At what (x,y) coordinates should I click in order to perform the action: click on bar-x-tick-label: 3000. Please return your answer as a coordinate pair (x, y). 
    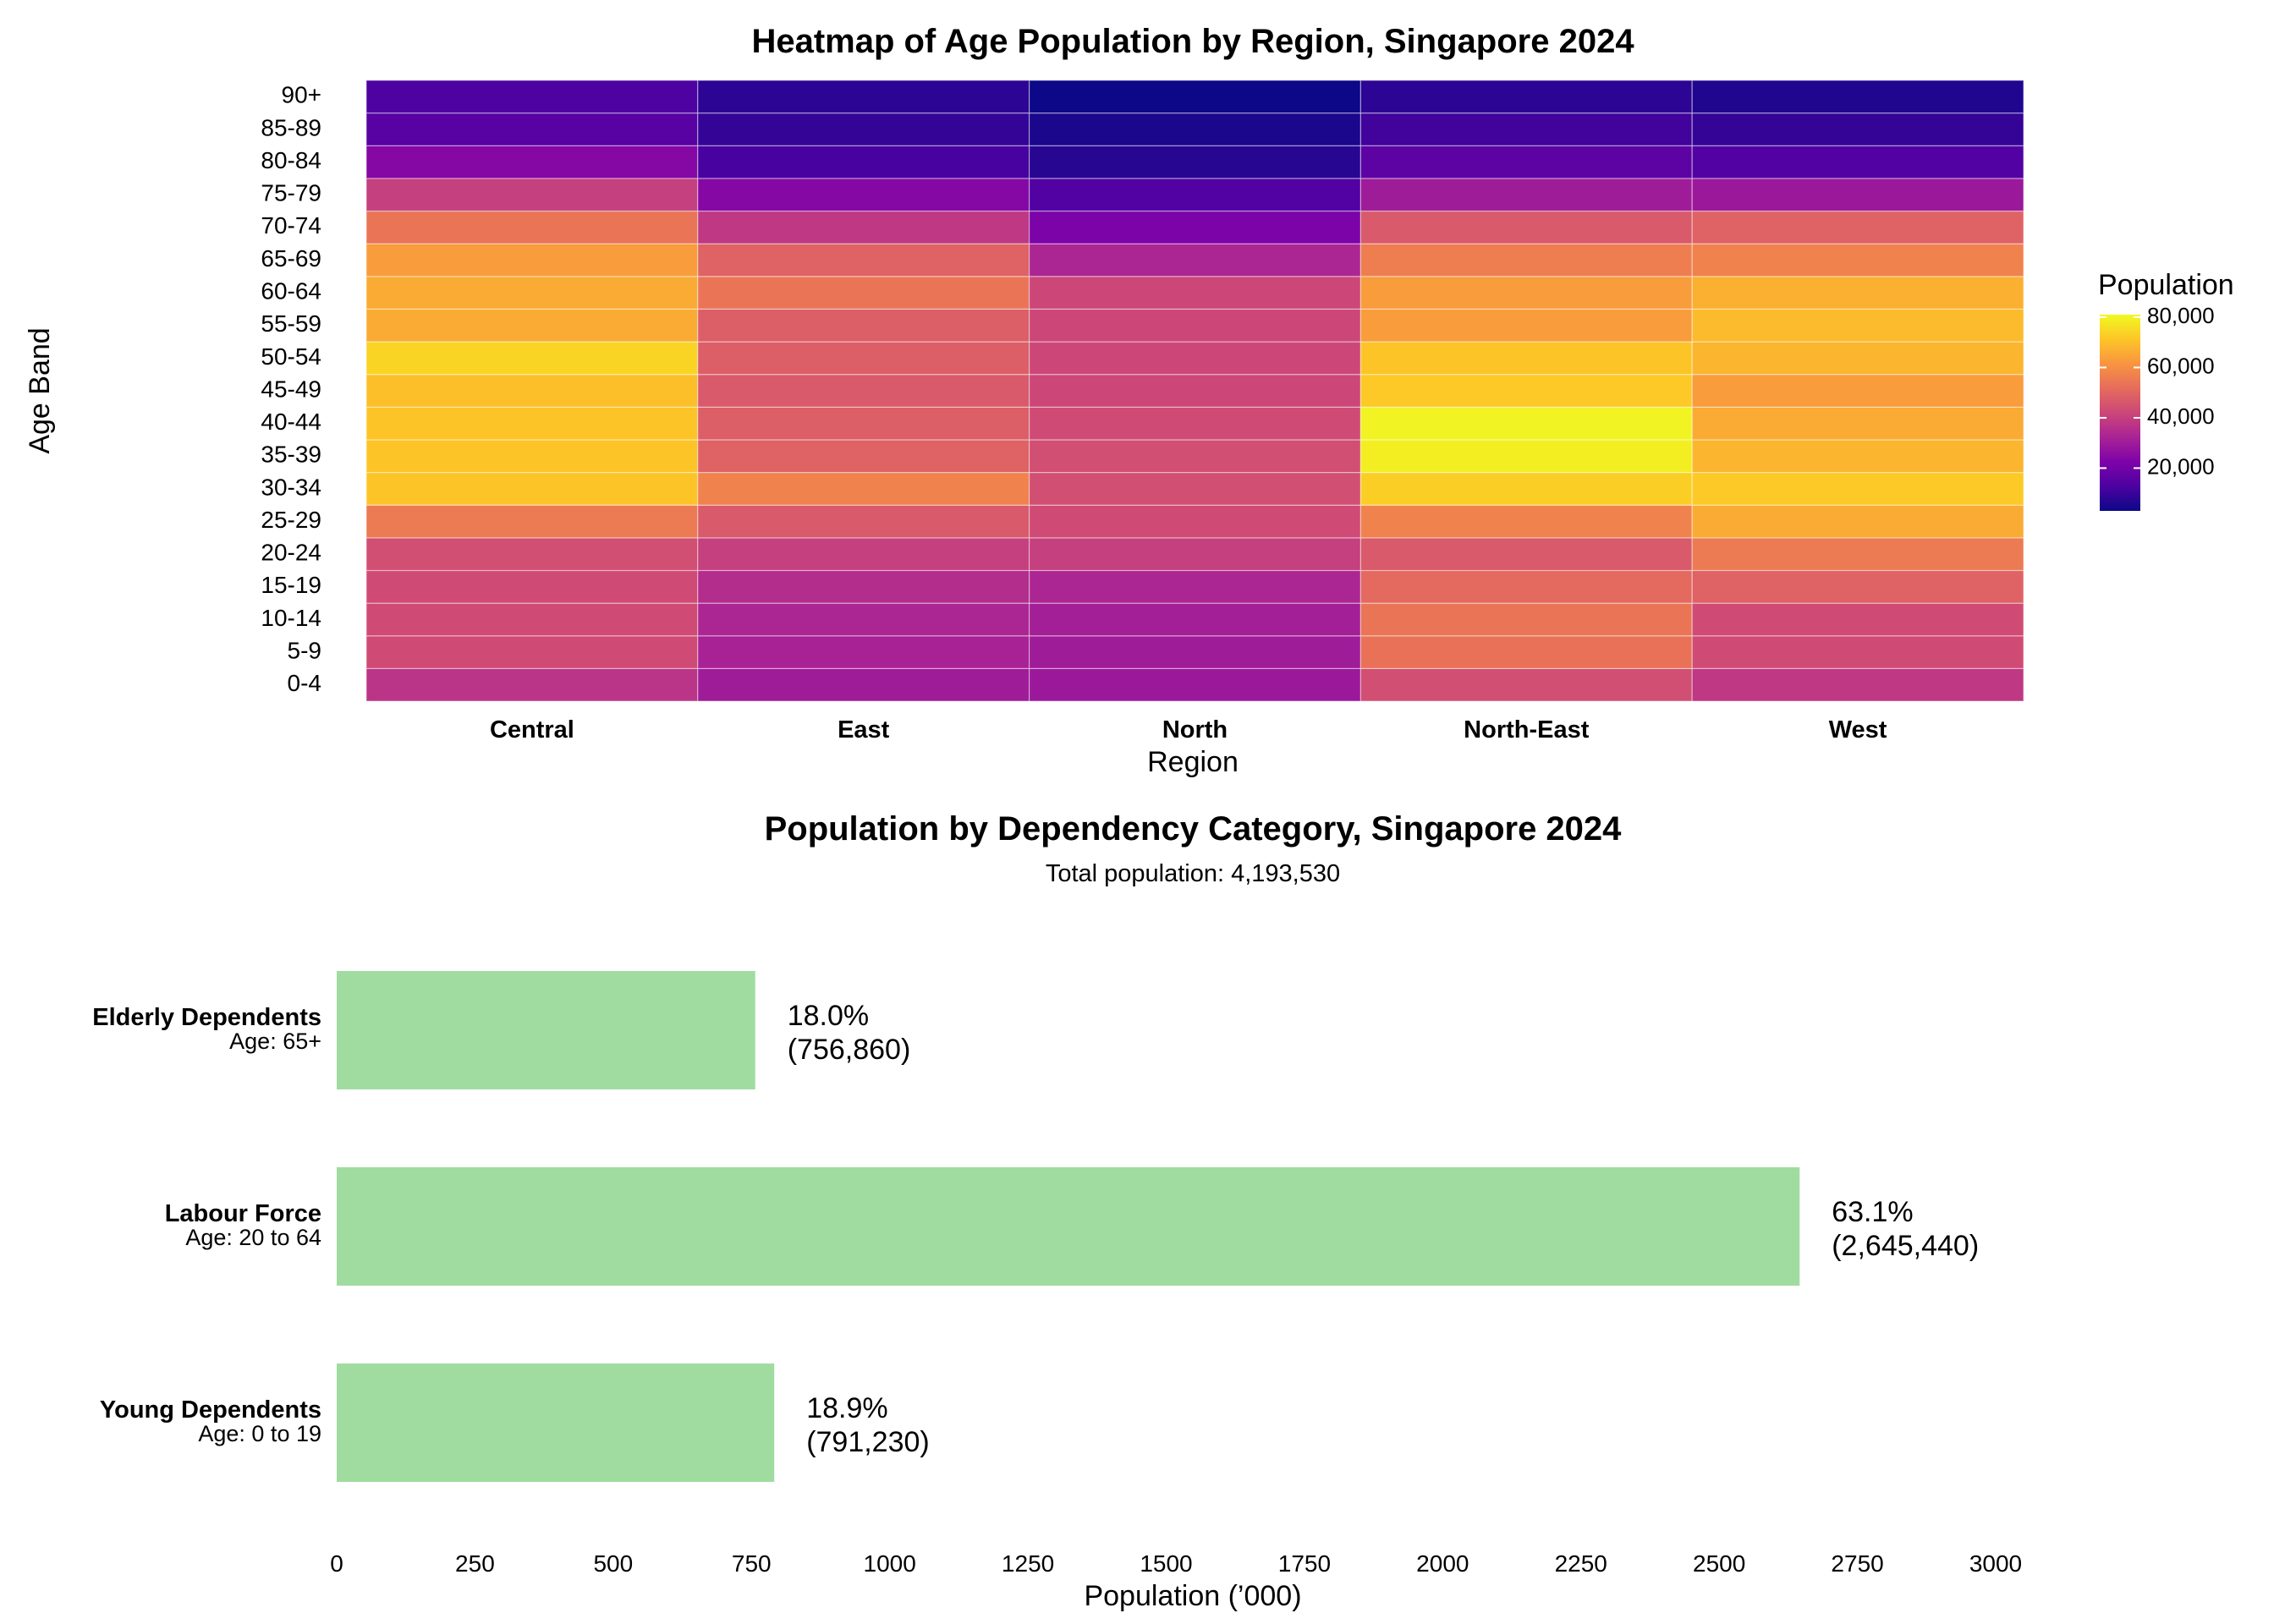
    Looking at the image, I should click on (1996, 1564).